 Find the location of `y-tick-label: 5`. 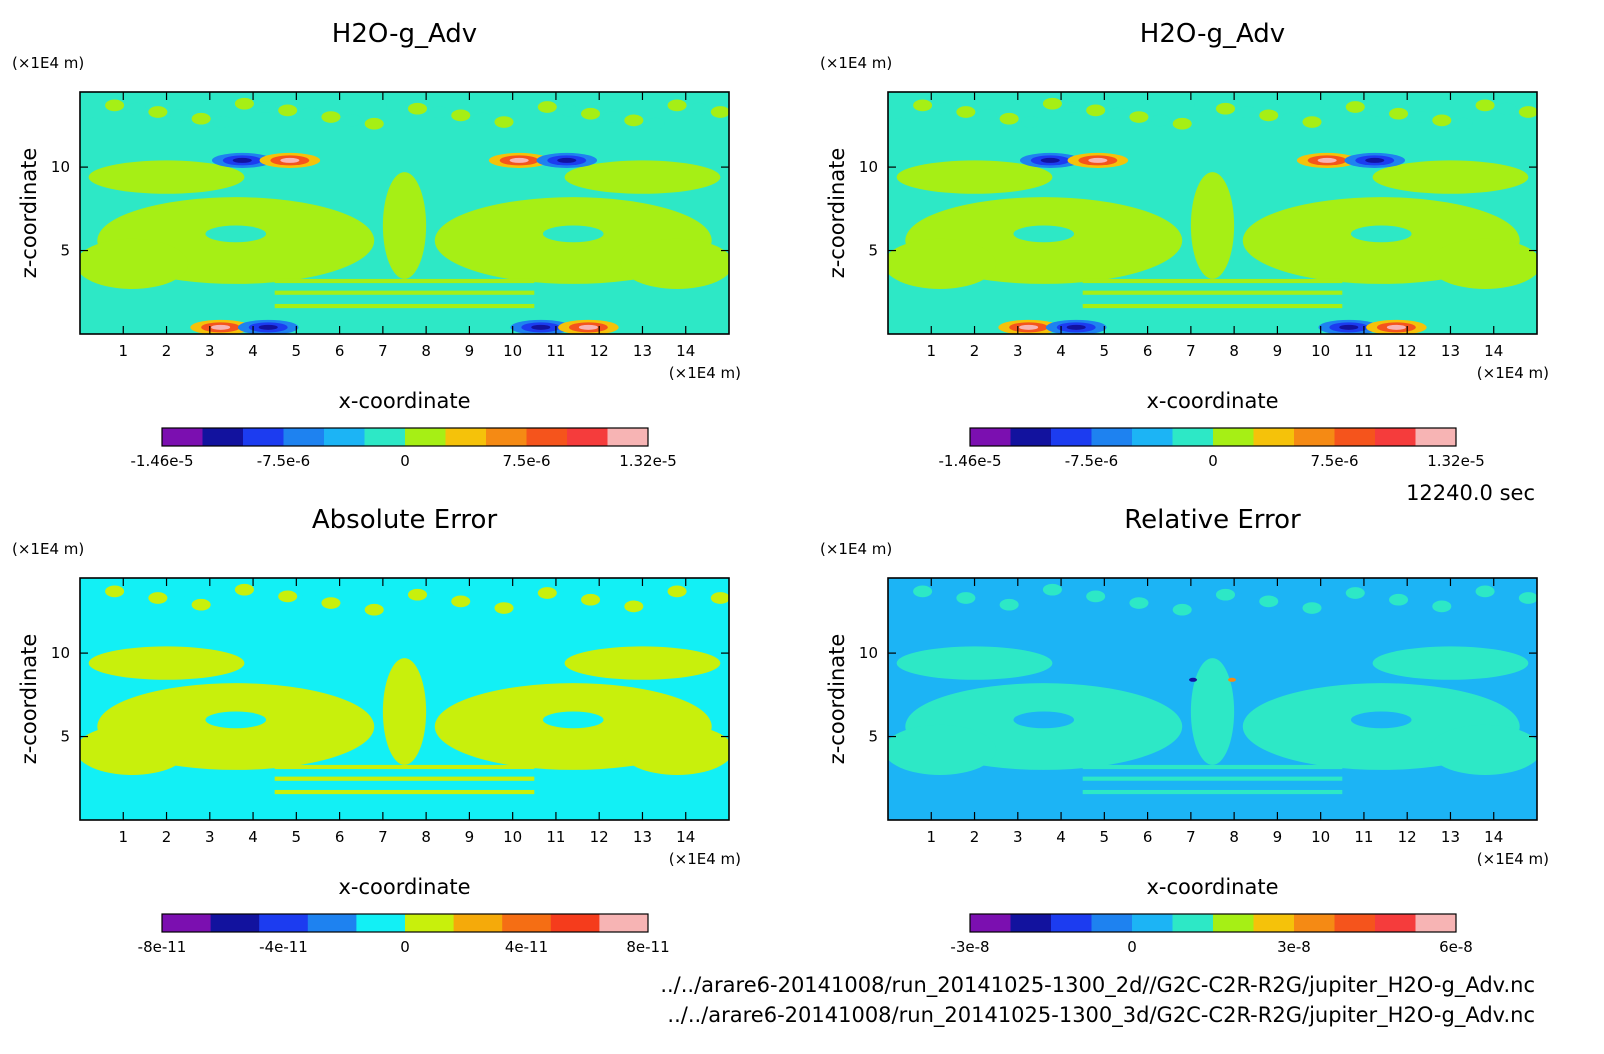

y-tick-label: 5 is located at coordinates (65, 737).